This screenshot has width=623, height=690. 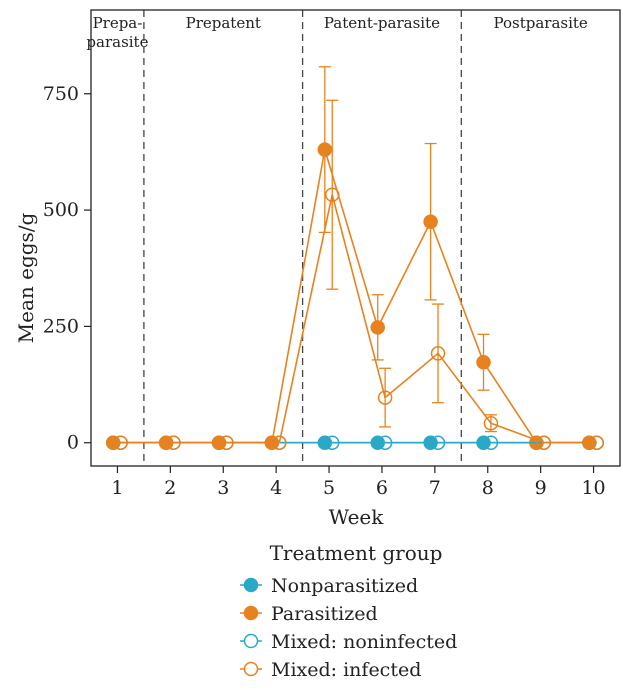 I want to click on y-tick-label: 250, so click(x=61, y=326).